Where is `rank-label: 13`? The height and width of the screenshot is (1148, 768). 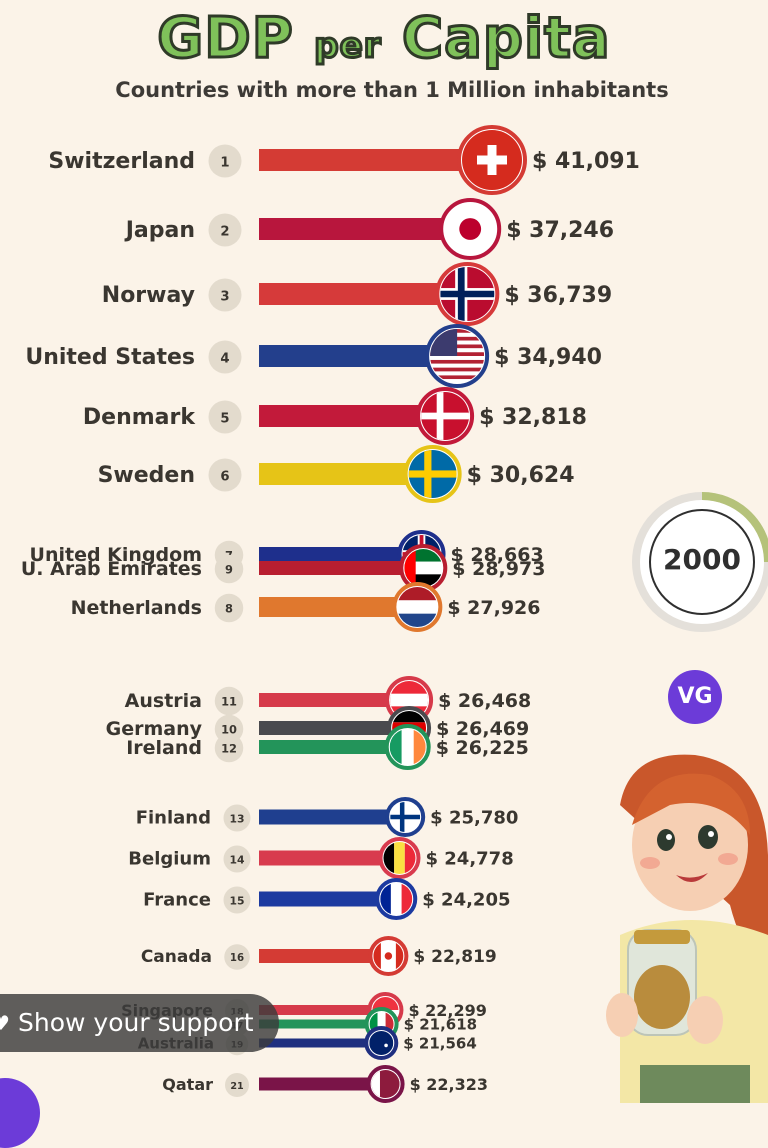
rank-label: 13 is located at coordinates (236, 818).